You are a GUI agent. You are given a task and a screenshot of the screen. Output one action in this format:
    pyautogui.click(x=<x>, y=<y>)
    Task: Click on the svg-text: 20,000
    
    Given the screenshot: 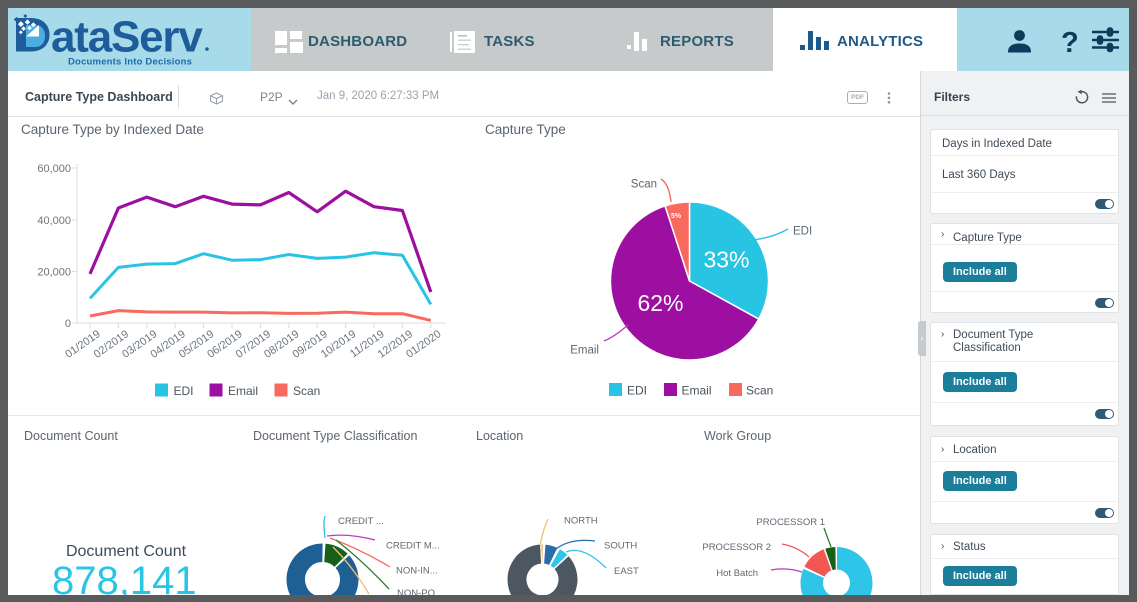 What is the action you would take?
    pyautogui.click(x=54, y=273)
    